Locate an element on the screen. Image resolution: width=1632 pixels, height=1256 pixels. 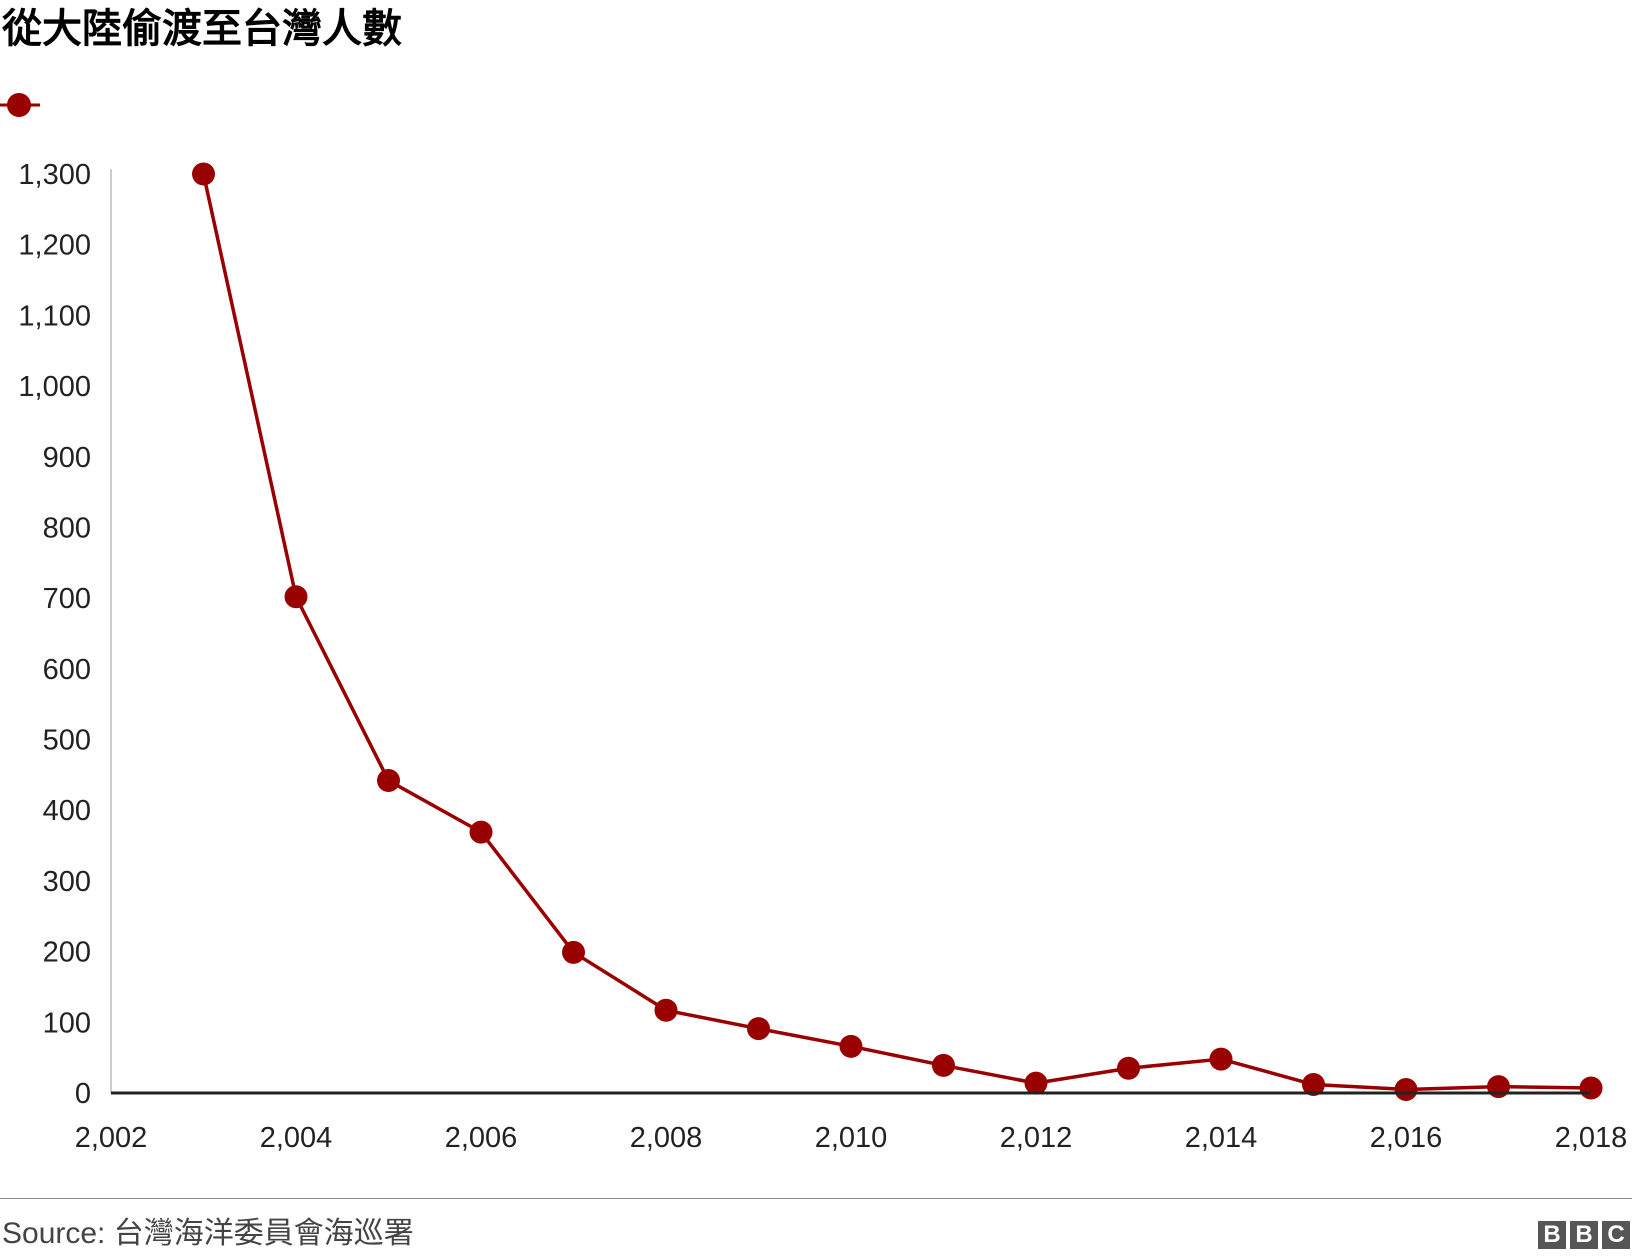
y-tick-label: 1,100 is located at coordinates (54, 316).